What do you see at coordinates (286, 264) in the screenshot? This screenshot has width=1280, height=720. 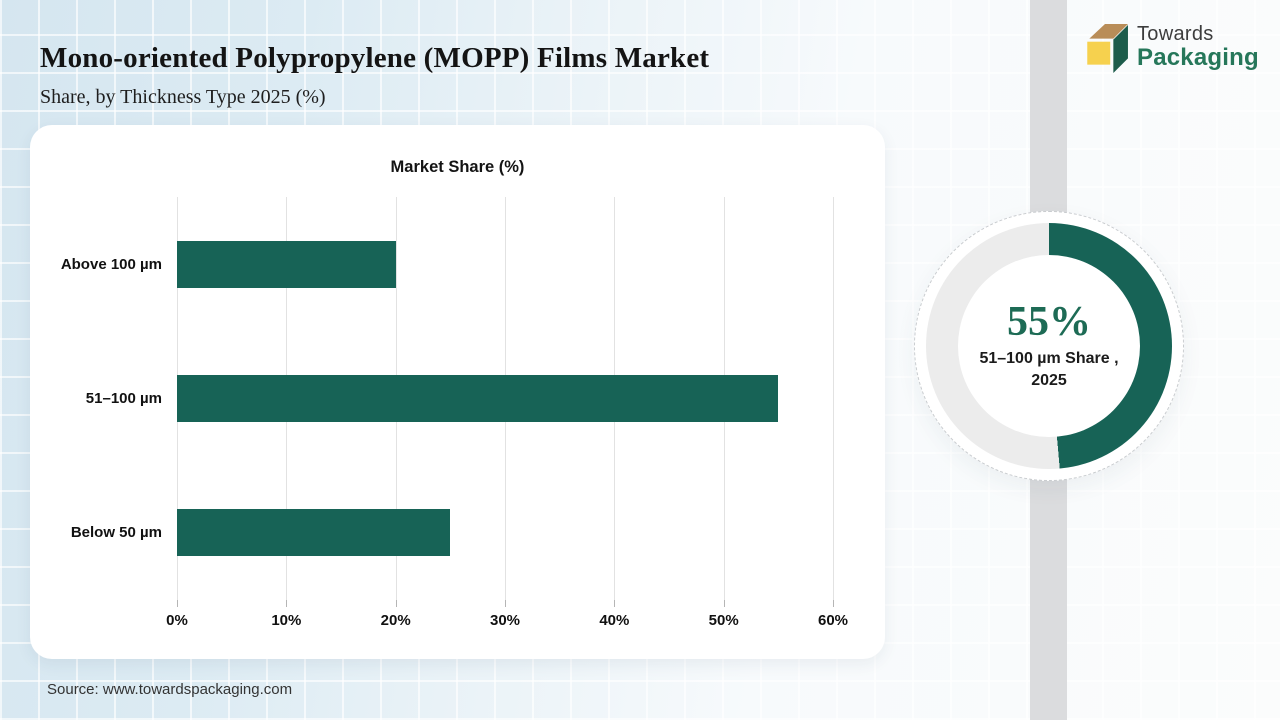 I see `bar-above-100-m` at bounding box center [286, 264].